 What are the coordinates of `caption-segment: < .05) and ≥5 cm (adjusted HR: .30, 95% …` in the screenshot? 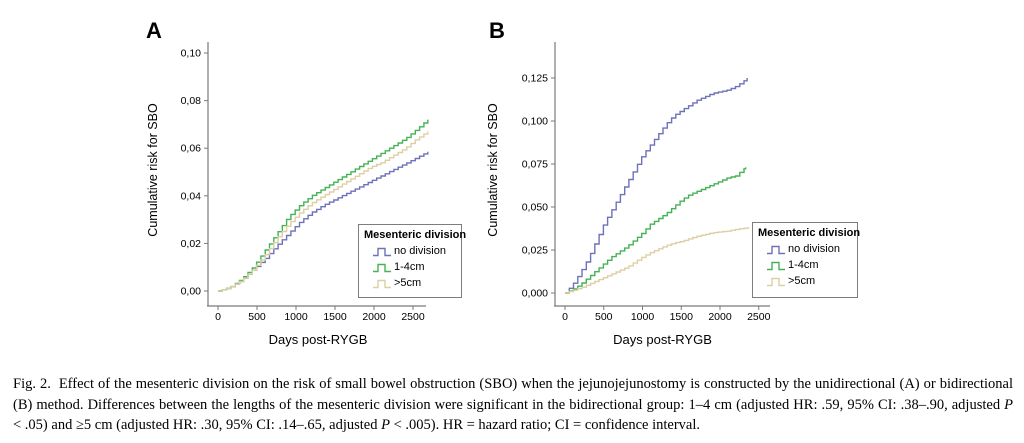 It's located at (197, 425).